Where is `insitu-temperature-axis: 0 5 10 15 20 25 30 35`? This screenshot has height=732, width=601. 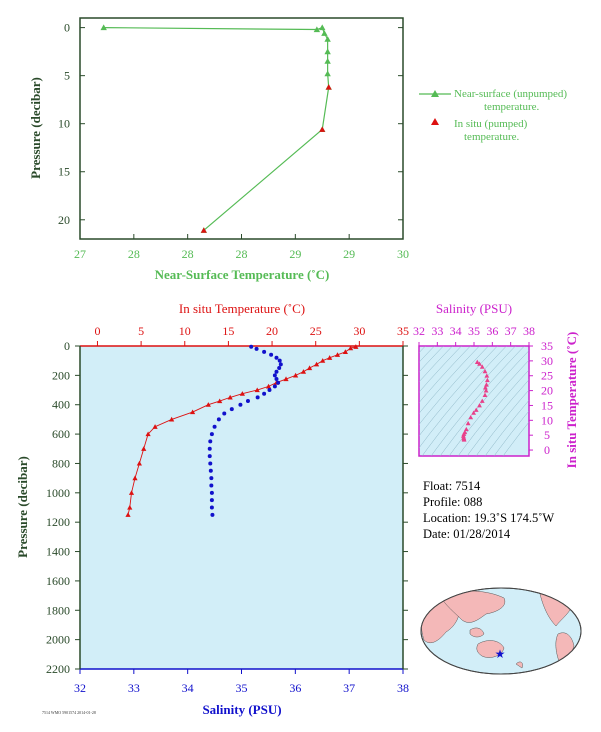
insitu-temperature-axis: 0 5 10 15 20 25 30 35 is located at coordinates (251, 335).